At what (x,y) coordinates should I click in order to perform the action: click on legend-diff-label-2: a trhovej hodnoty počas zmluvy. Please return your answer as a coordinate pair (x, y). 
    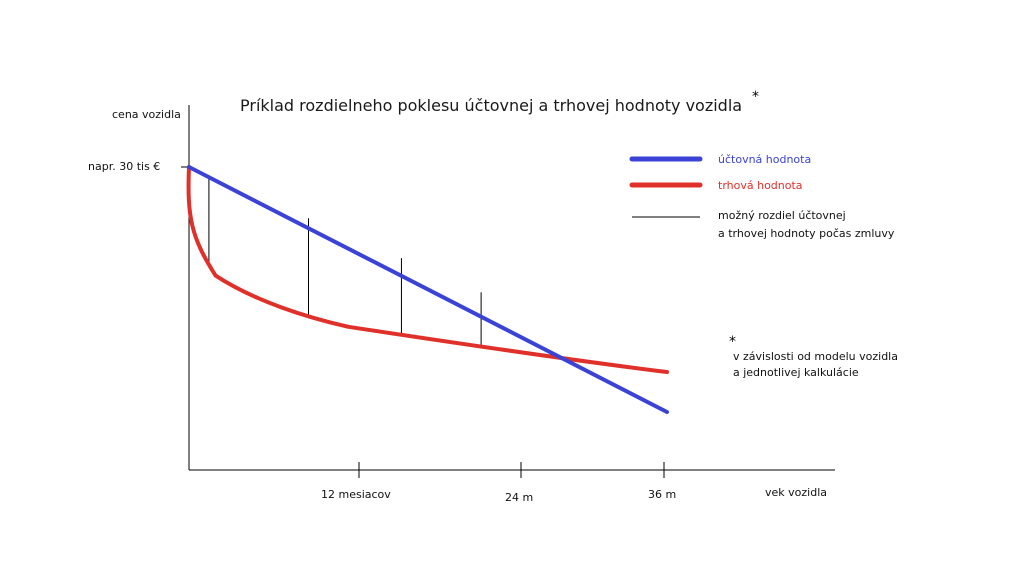
    Looking at the image, I should click on (806, 233).